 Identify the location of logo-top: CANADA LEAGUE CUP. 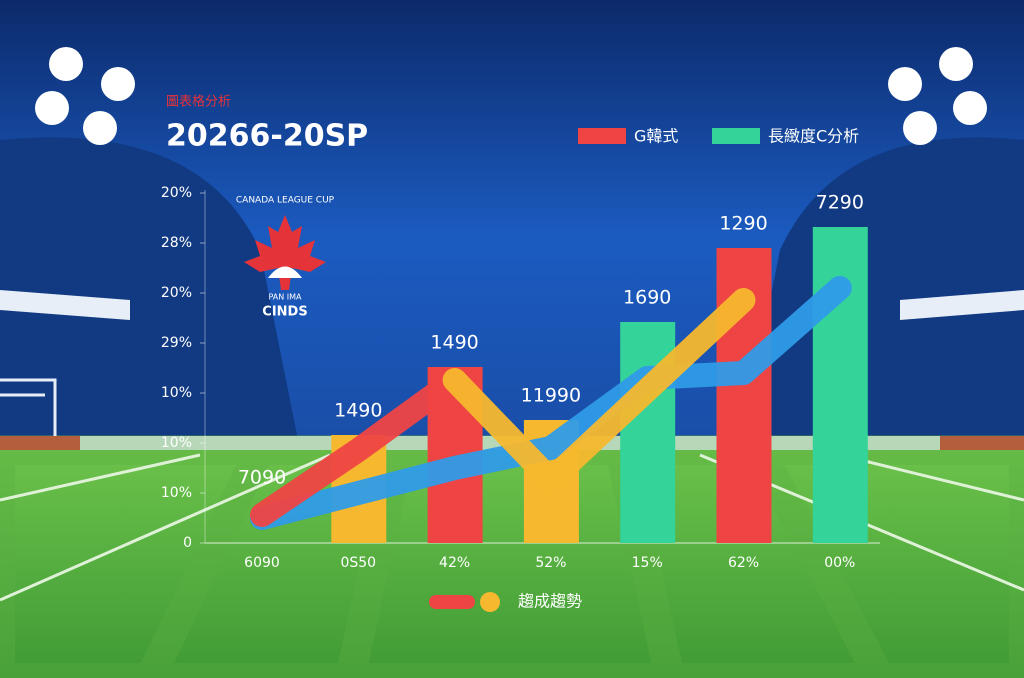
(285, 201).